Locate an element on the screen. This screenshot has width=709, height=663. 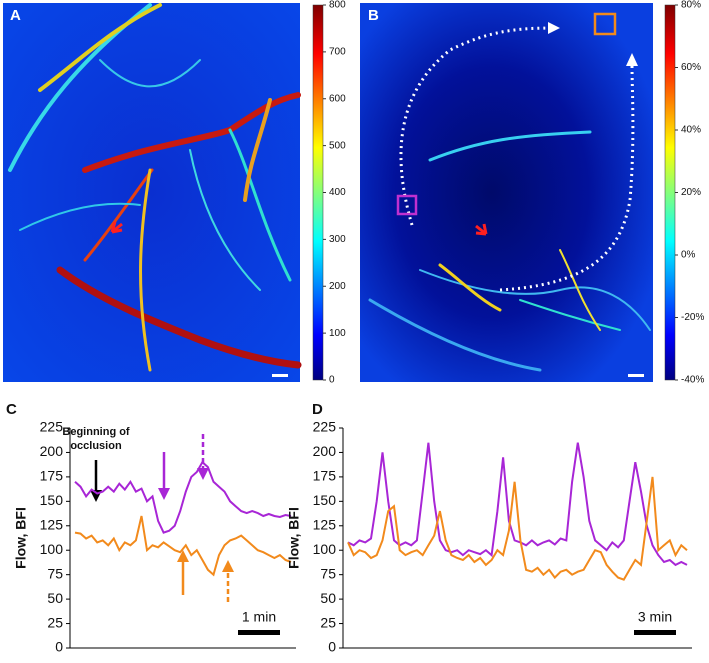
colorbar-tick-label: 600 is located at coordinates (337, 98).